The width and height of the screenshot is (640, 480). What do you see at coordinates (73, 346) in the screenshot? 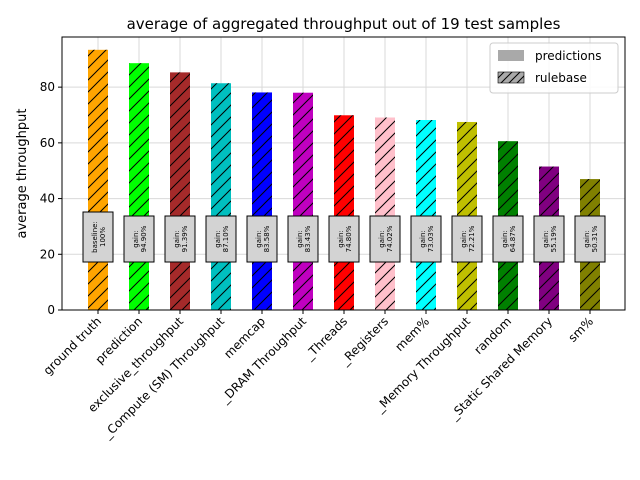
I see `x-tick-label: ground truth` at bounding box center [73, 346].